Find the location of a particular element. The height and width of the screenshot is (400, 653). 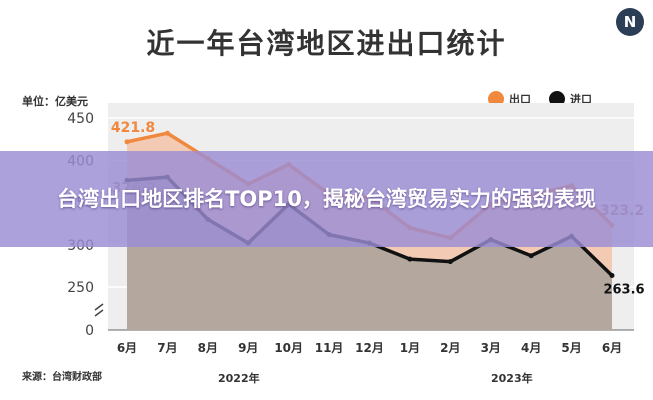

x-tick-label: 11月 is located at coordinates (329, 348).